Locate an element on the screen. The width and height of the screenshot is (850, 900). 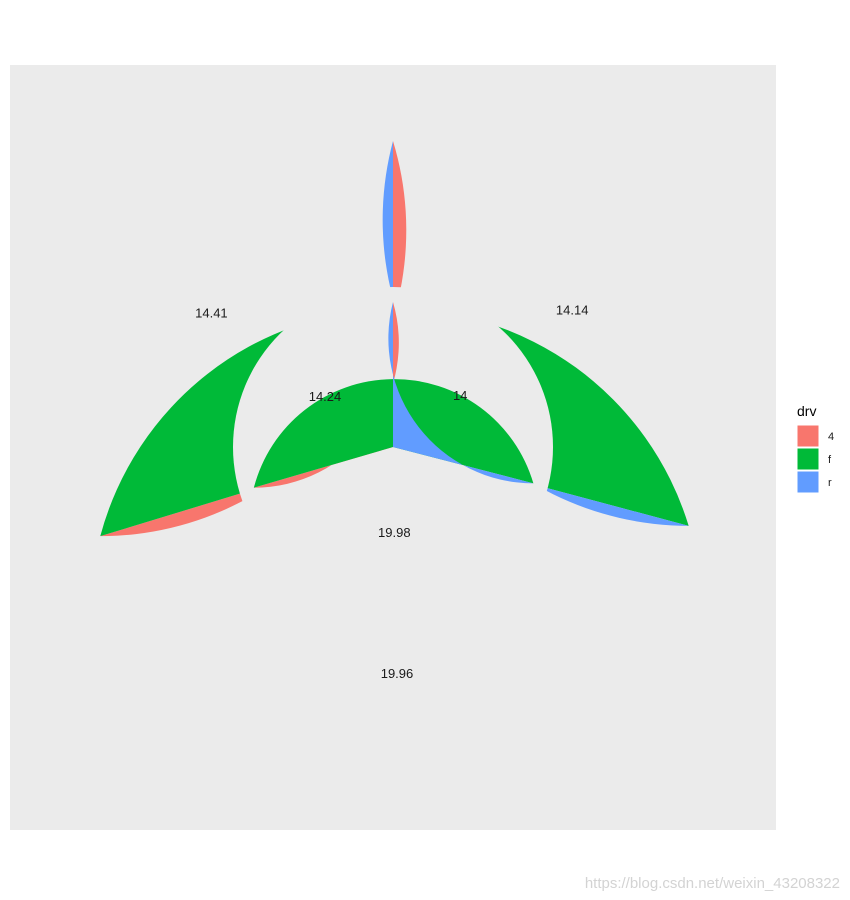
legend-entries: 4 fr is located at coordinates (815, 459).